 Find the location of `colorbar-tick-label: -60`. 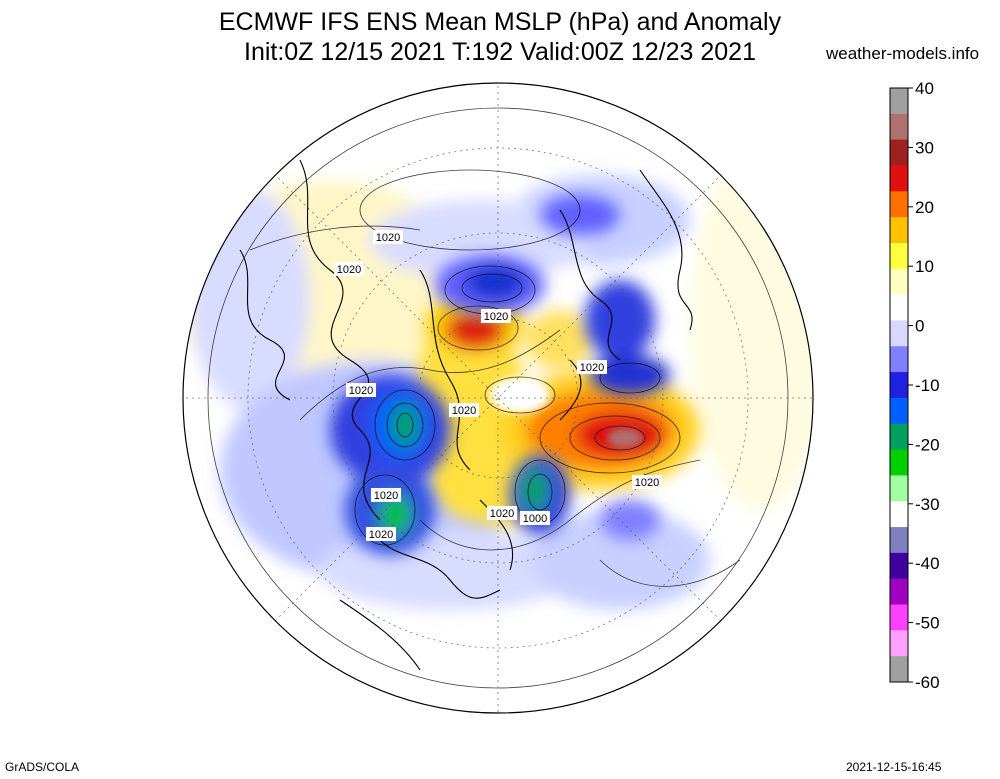

colorbar-tick-label: -60 is located at coordinates (927, 682).